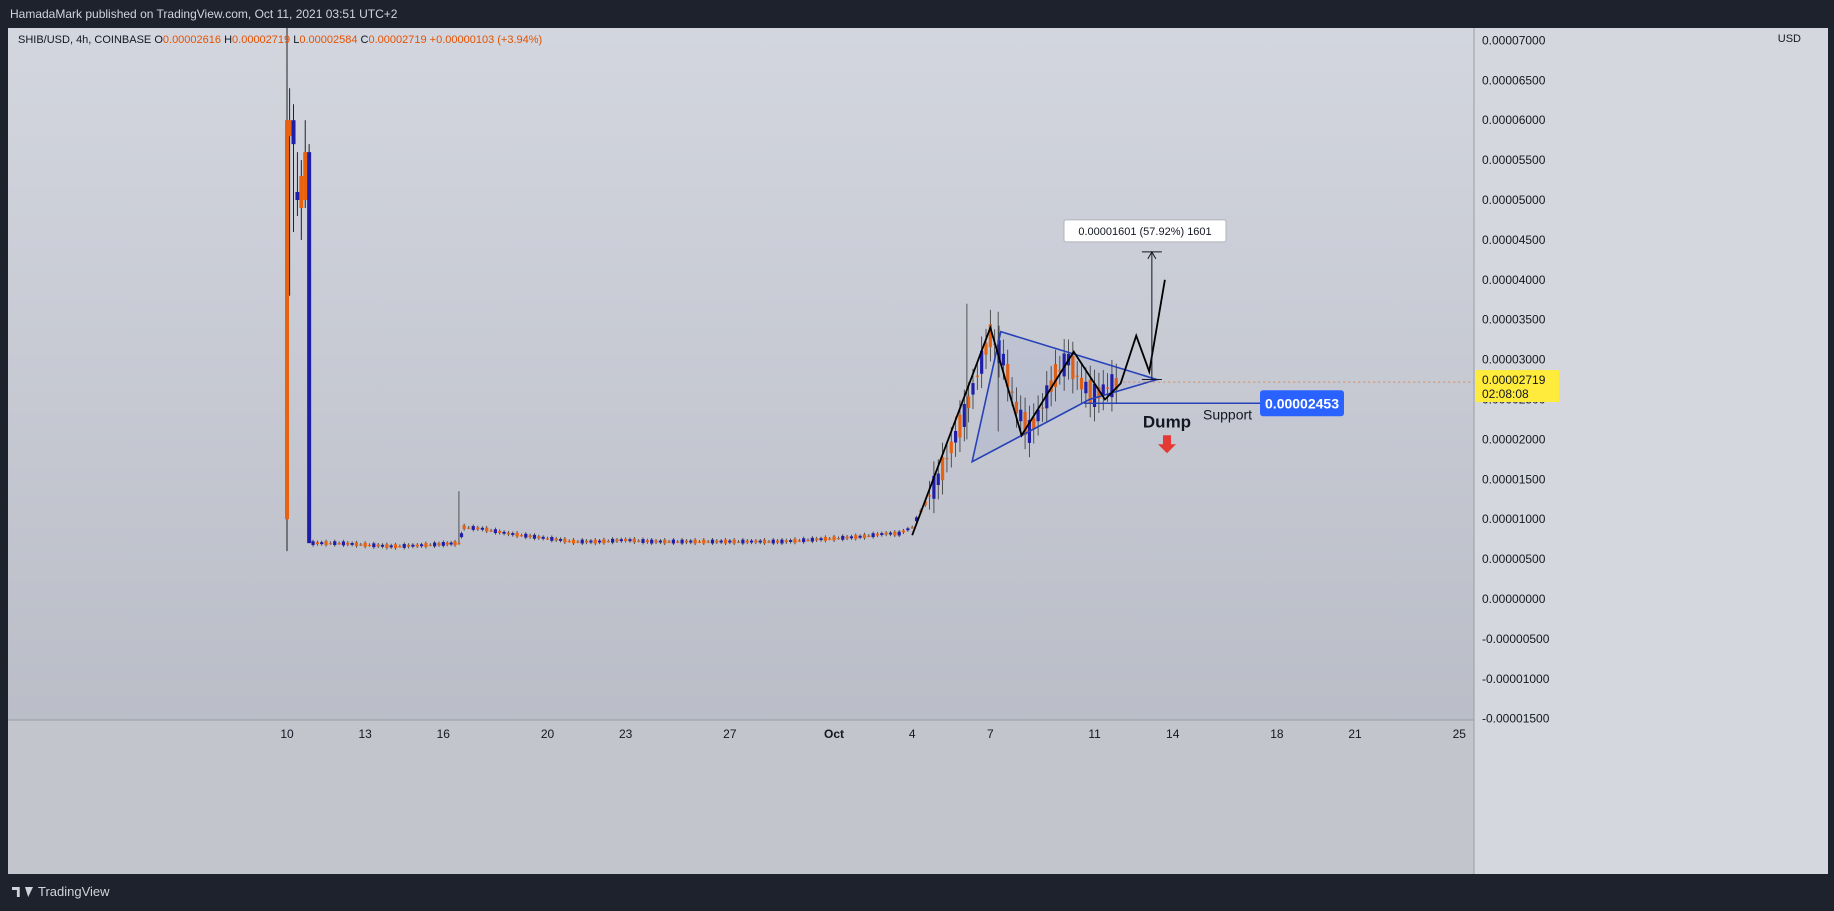  I want to click on close-label: C, so click(364, 40).